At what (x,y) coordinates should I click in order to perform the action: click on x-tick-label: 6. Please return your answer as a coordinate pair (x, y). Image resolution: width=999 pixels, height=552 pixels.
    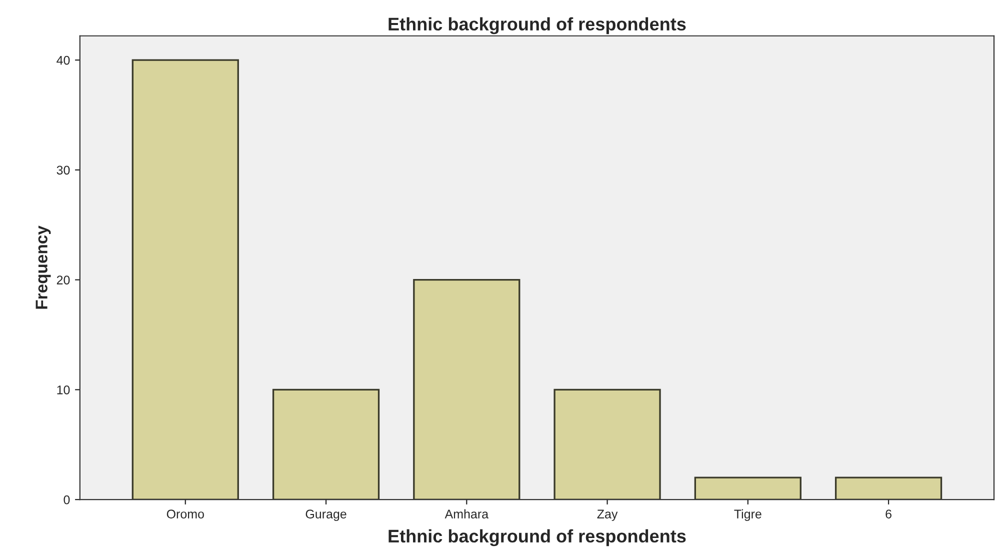
    Looking at the image, I should click on (889, 514).